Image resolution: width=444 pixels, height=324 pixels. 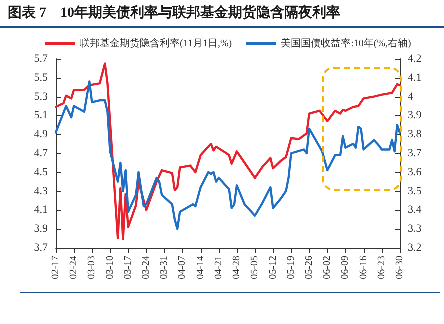 I want to click on y2-tick-label: 4.1, so click(x=415, y=78).